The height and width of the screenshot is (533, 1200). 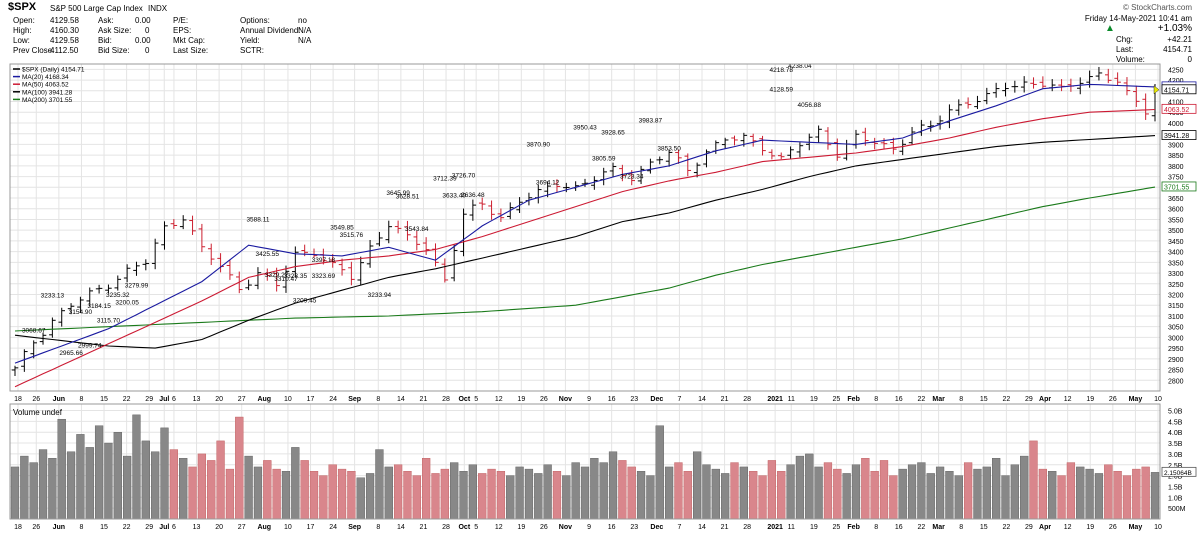 What do you see at coordinates (1175, 455) in the screenshot?
I see `volume-tick-label: 3.0B` at bounding box center [1175, 455].